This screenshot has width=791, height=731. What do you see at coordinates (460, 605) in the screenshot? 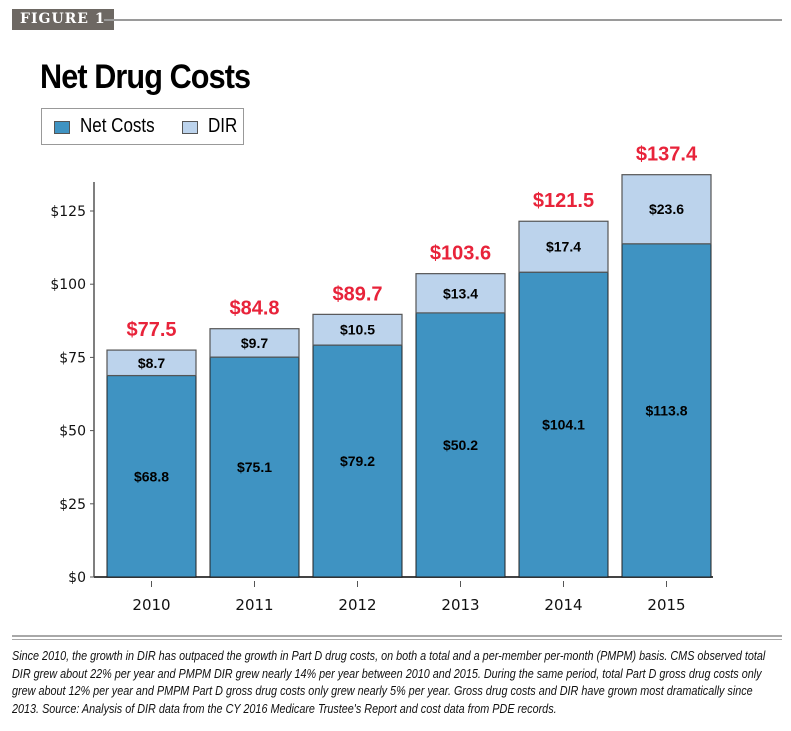
I see `x-tick-label: 2013` at bounding box center [460, 605].